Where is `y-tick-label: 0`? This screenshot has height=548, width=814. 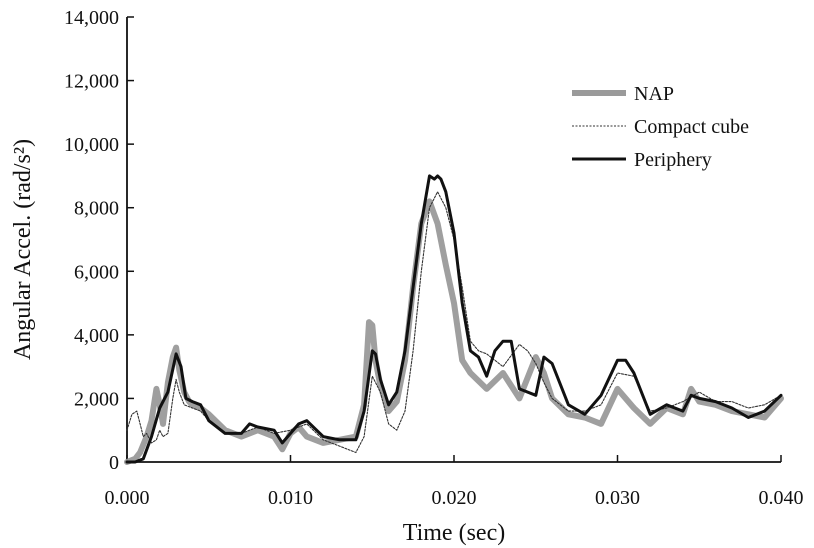
y-tick-label: 0 is located at coordinates (114, 463).